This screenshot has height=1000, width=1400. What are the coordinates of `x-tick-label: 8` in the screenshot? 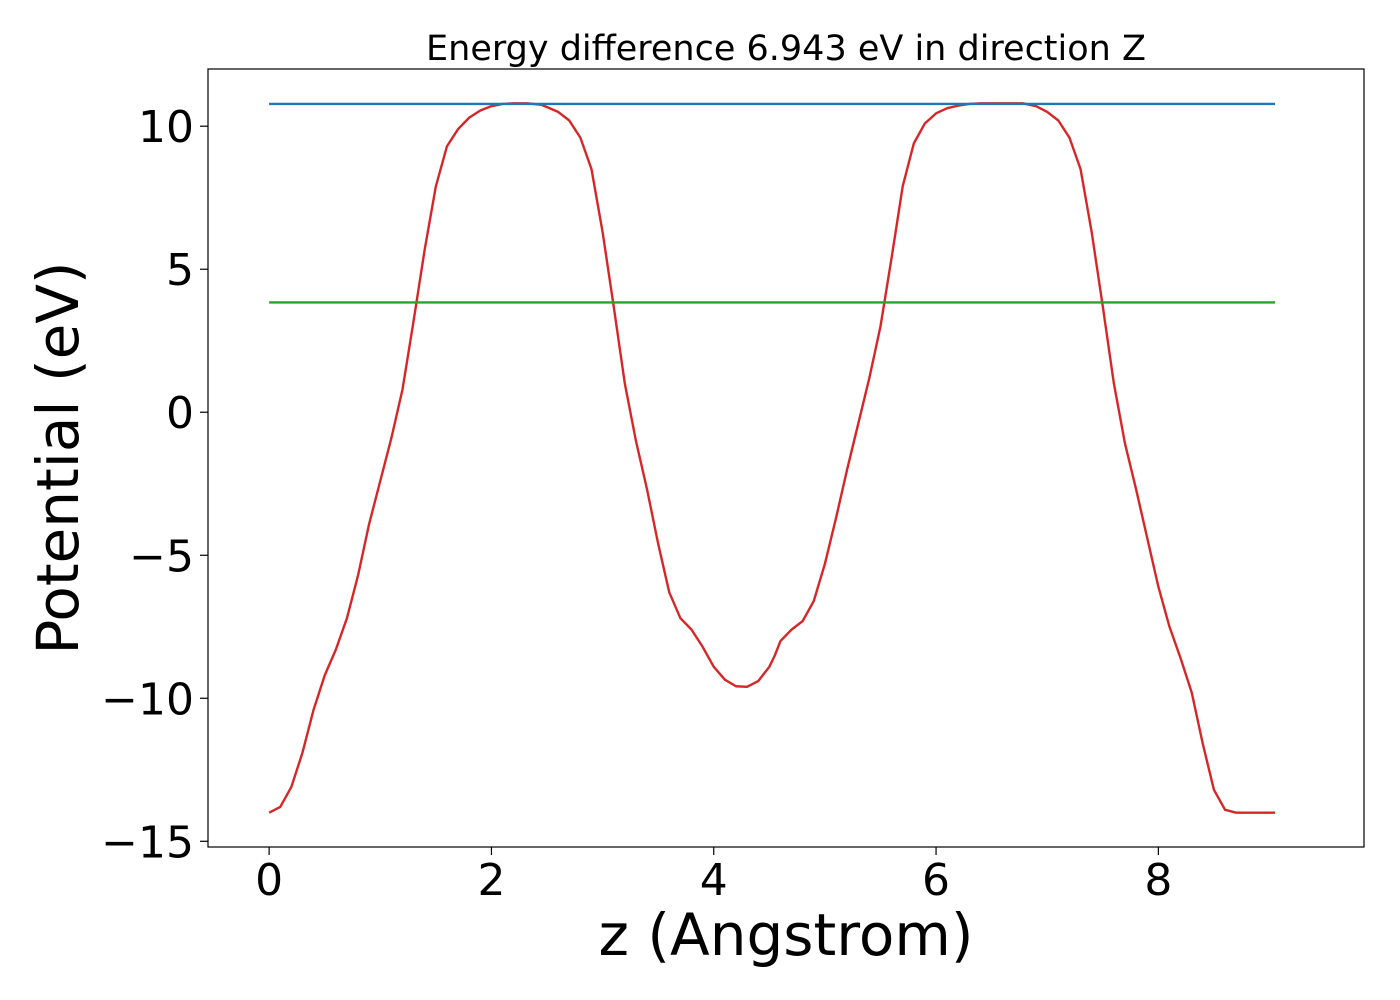 It's located at (1158, 880).